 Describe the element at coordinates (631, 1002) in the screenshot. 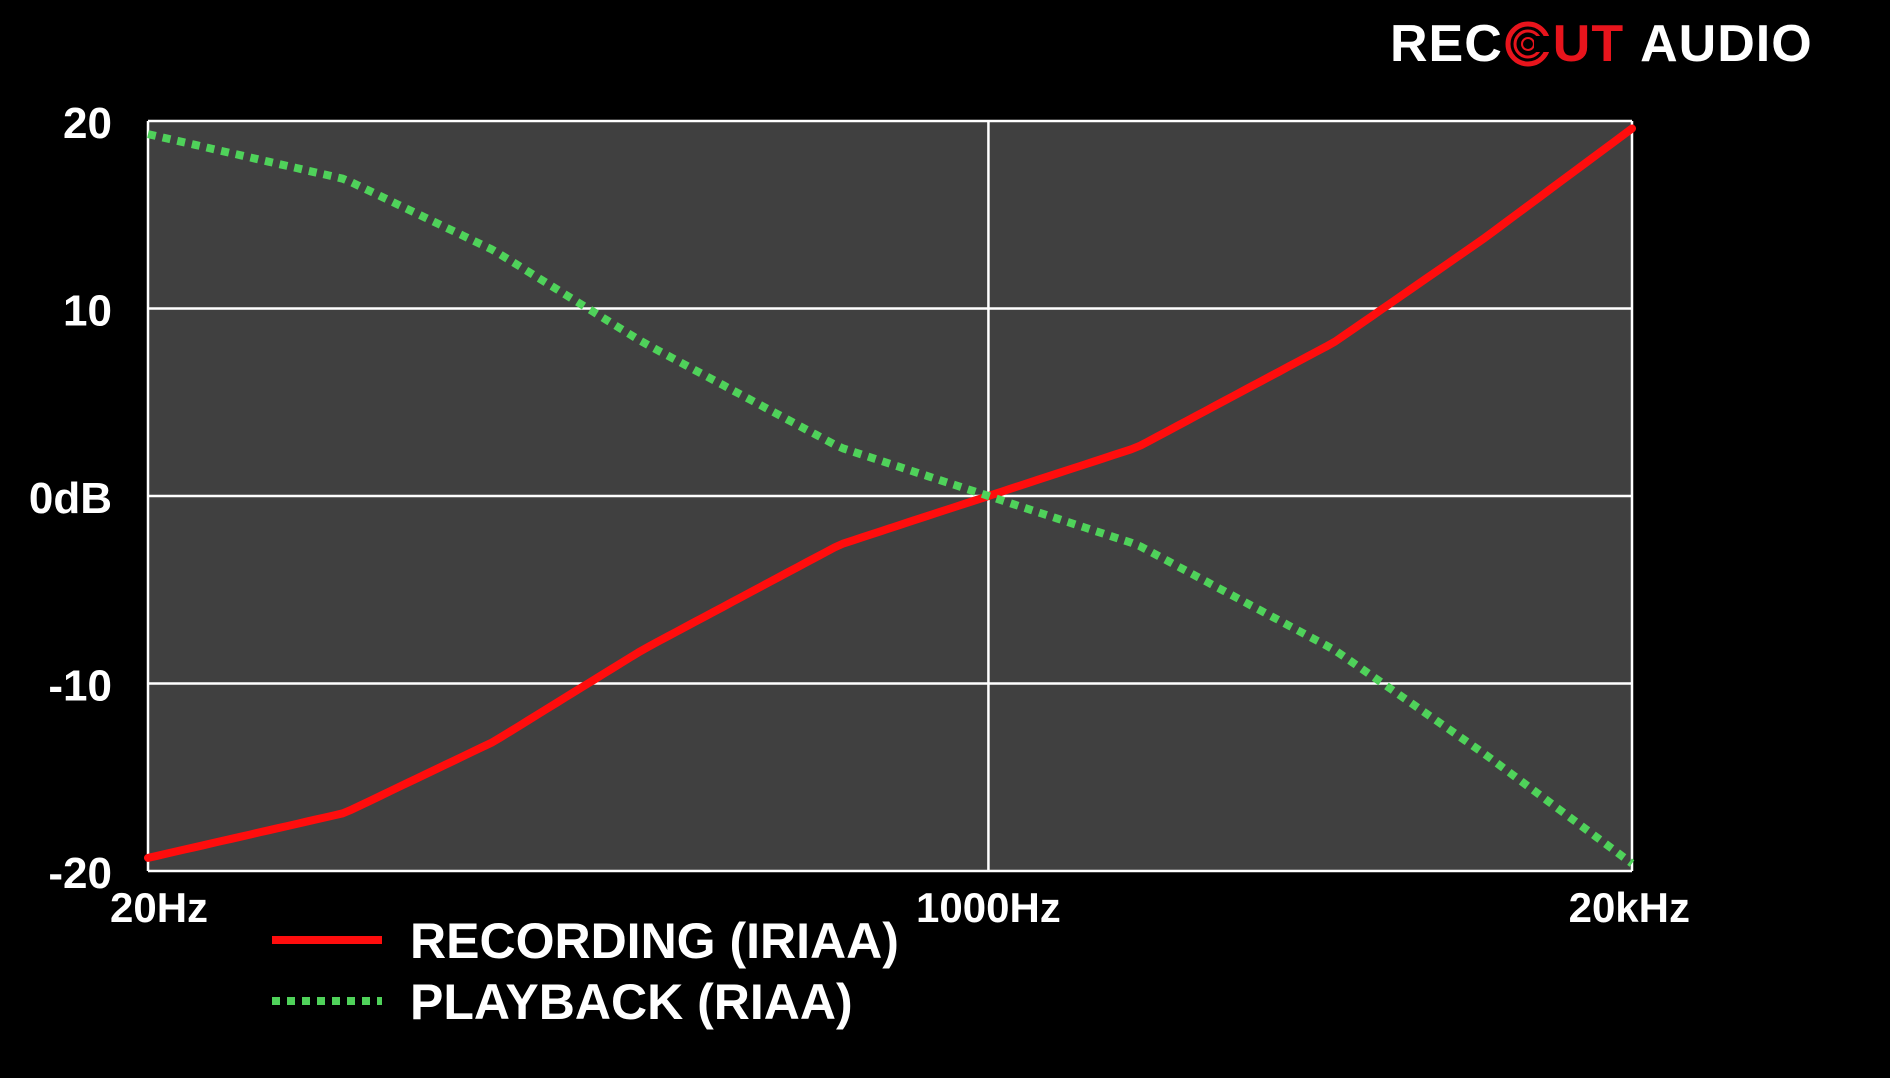

I see `legend-label-playback: PLAYBACK (RIAA)` at that location.